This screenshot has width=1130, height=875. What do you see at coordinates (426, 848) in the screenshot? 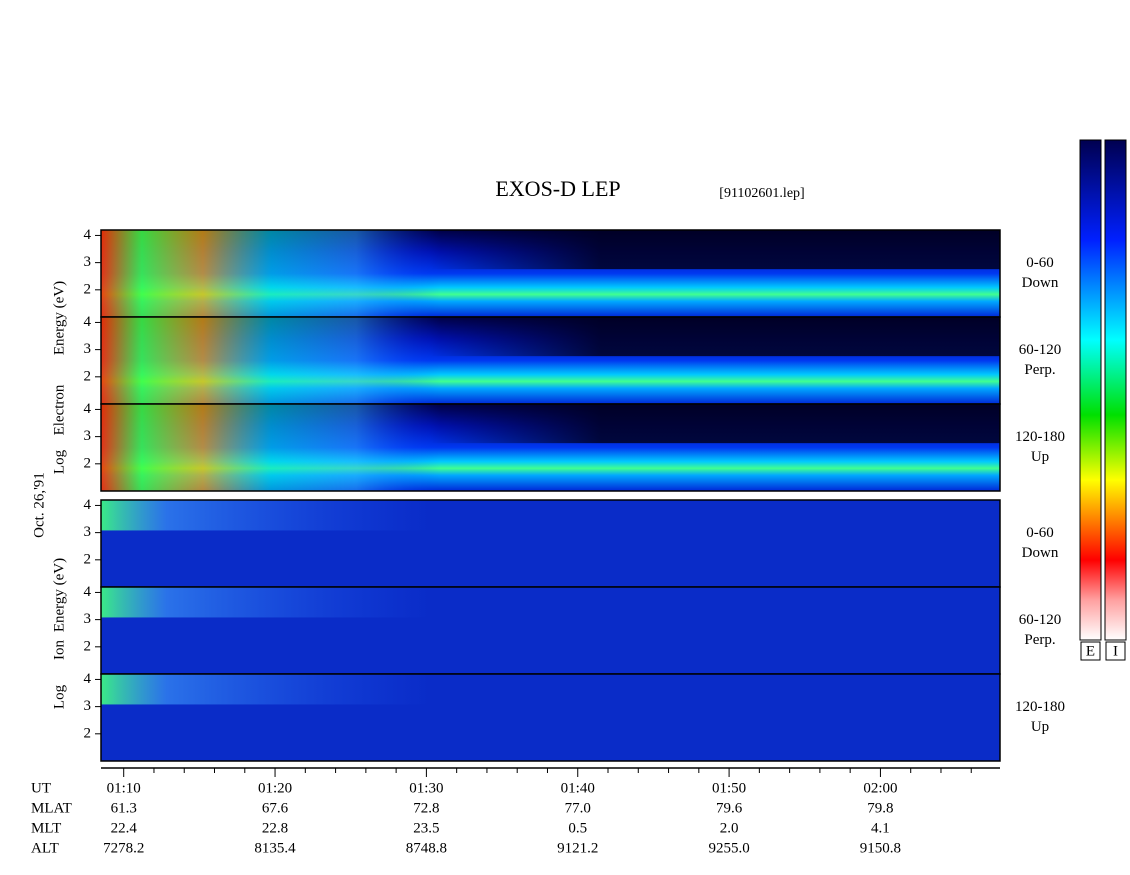
I see `ephemeris-value: 8748.8` at bounding box center [426, 848].